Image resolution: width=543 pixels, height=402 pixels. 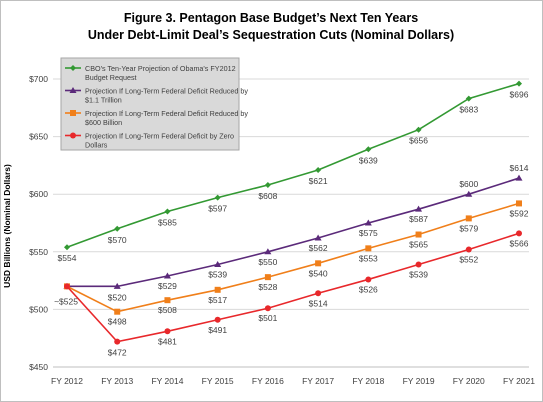 I want to click on legend-box, so click(x=150, y=104).